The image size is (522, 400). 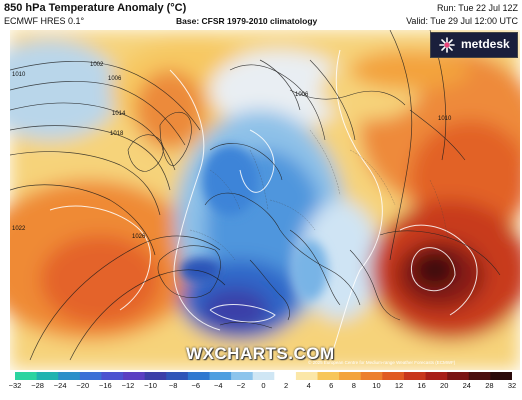 I want to click on colorbar-tick-label: −28, so click(x=37, y=385).